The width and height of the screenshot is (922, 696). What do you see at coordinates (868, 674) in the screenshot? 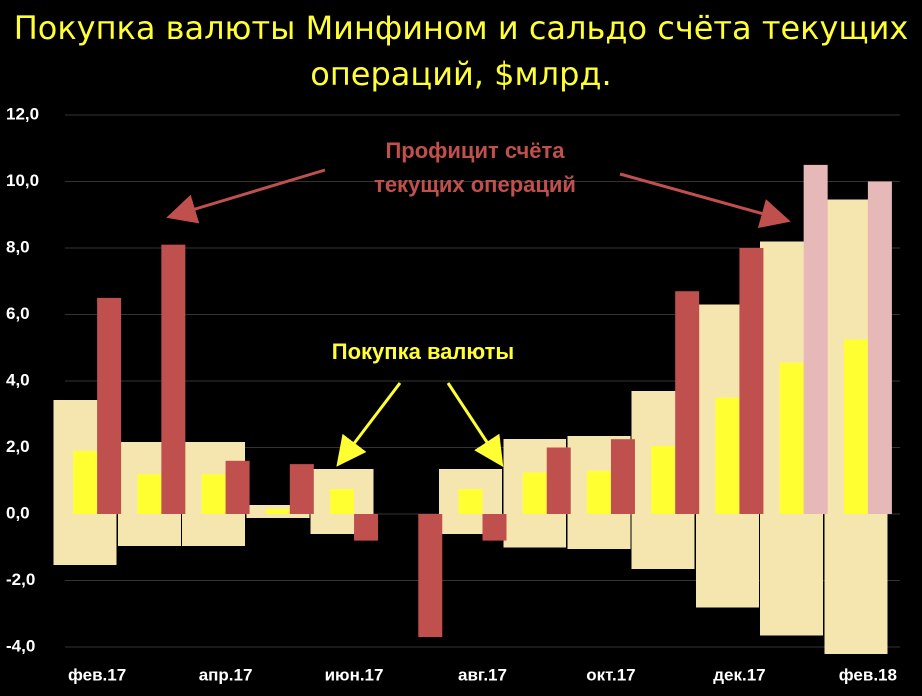
I see `x-tick-label: фев.18` at bounding box center [868, 674].